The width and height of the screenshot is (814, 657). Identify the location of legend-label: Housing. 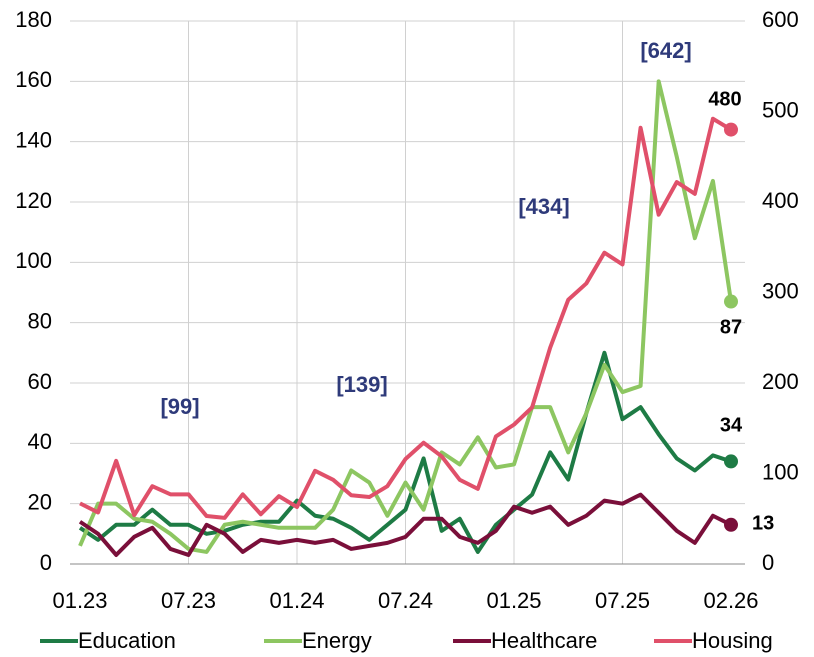
(732, 640).